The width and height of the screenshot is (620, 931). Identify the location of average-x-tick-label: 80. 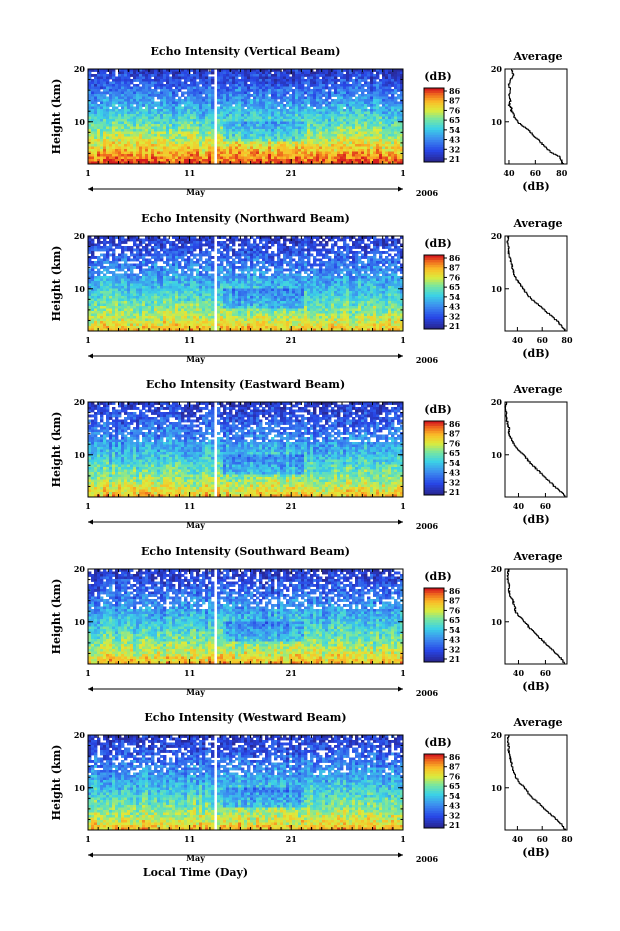
(567, 340).